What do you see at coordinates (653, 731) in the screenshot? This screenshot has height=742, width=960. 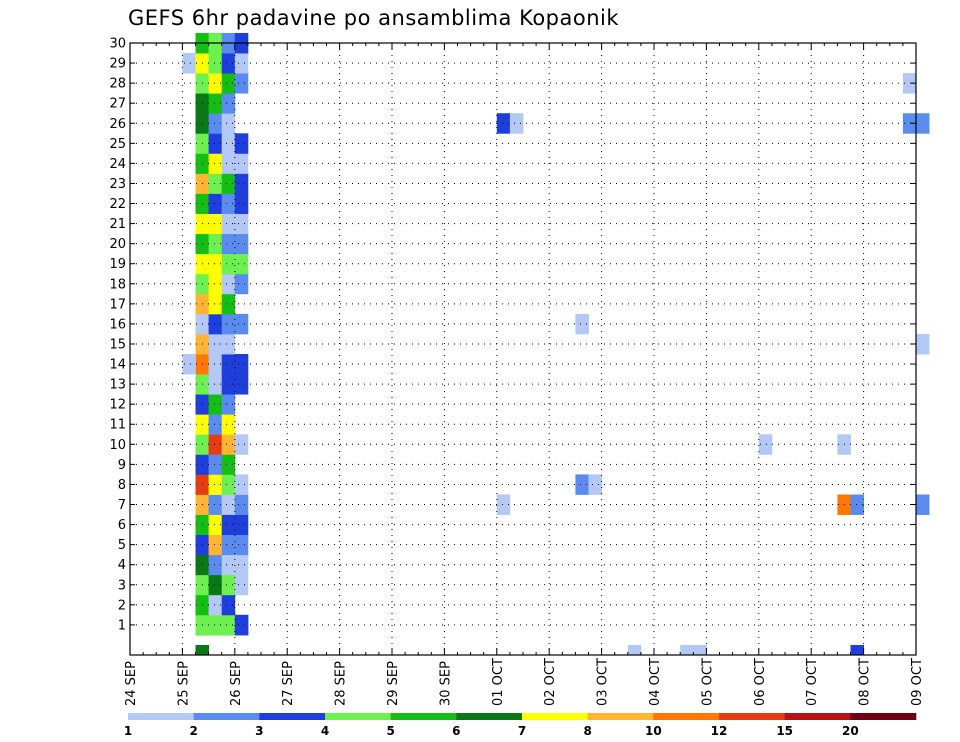 I see `colorbar-label: 10` at bounding box center [653, 731].